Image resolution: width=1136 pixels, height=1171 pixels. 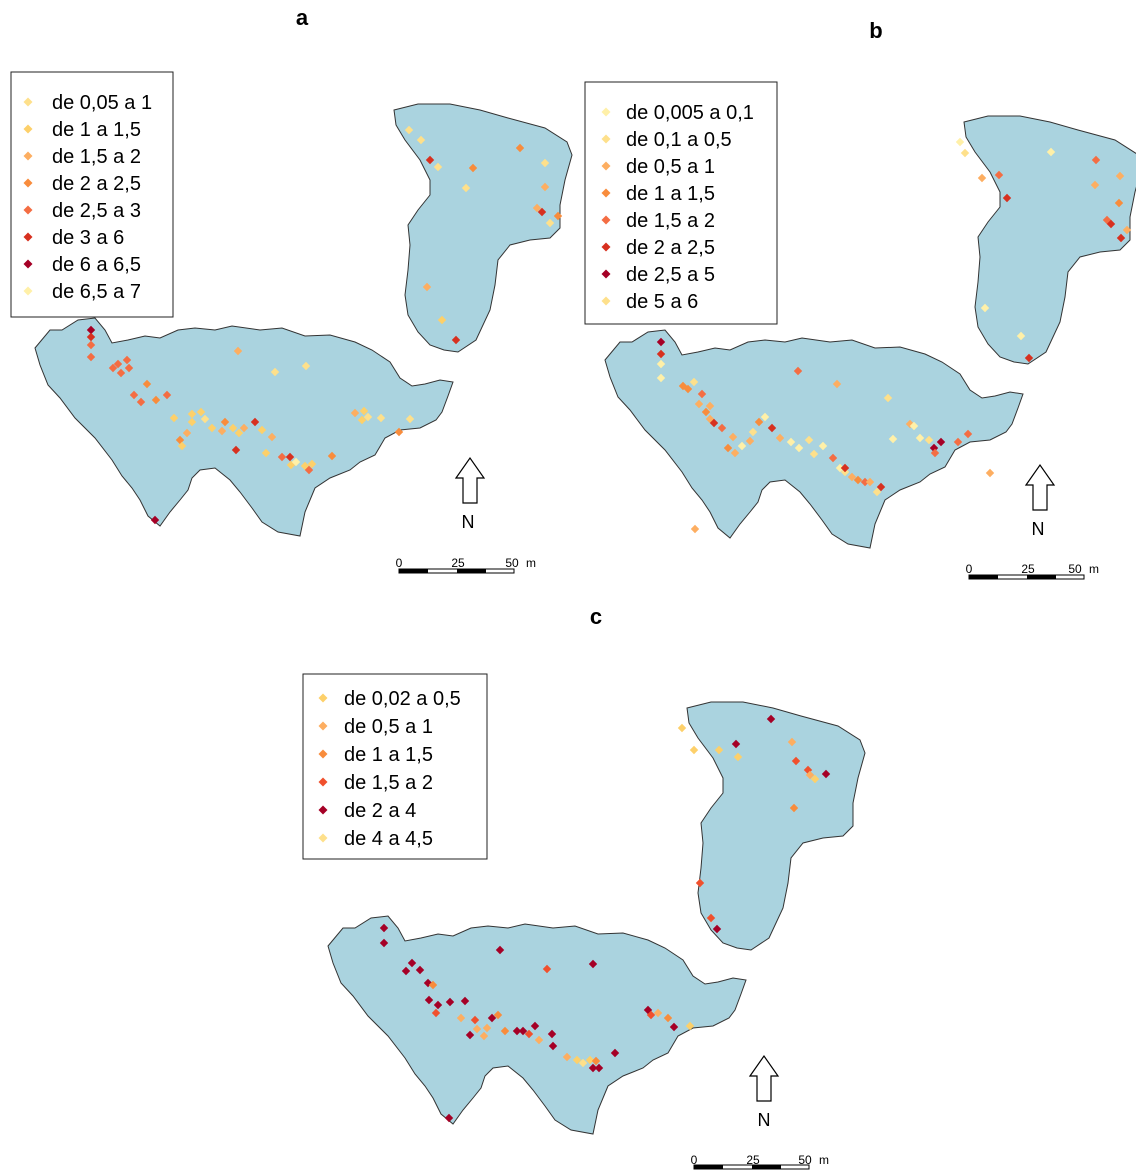 I want to click on north-arrow-icon, so click(x=764, y=1078).